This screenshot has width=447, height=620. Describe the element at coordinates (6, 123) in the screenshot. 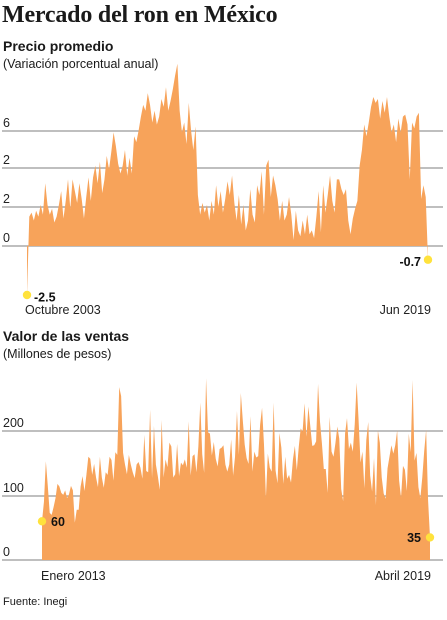

I see `price-y-tick-label: 6` at that location.